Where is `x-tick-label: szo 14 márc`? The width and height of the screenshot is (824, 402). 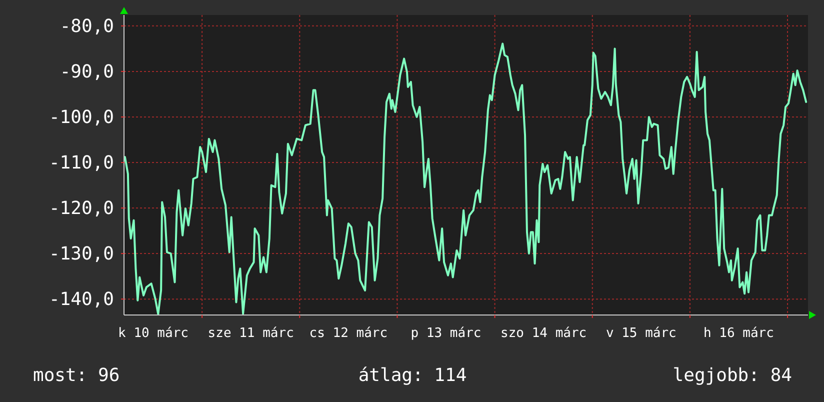 x-tick-label: szo 14 márc is located at coordinates (543, 333).